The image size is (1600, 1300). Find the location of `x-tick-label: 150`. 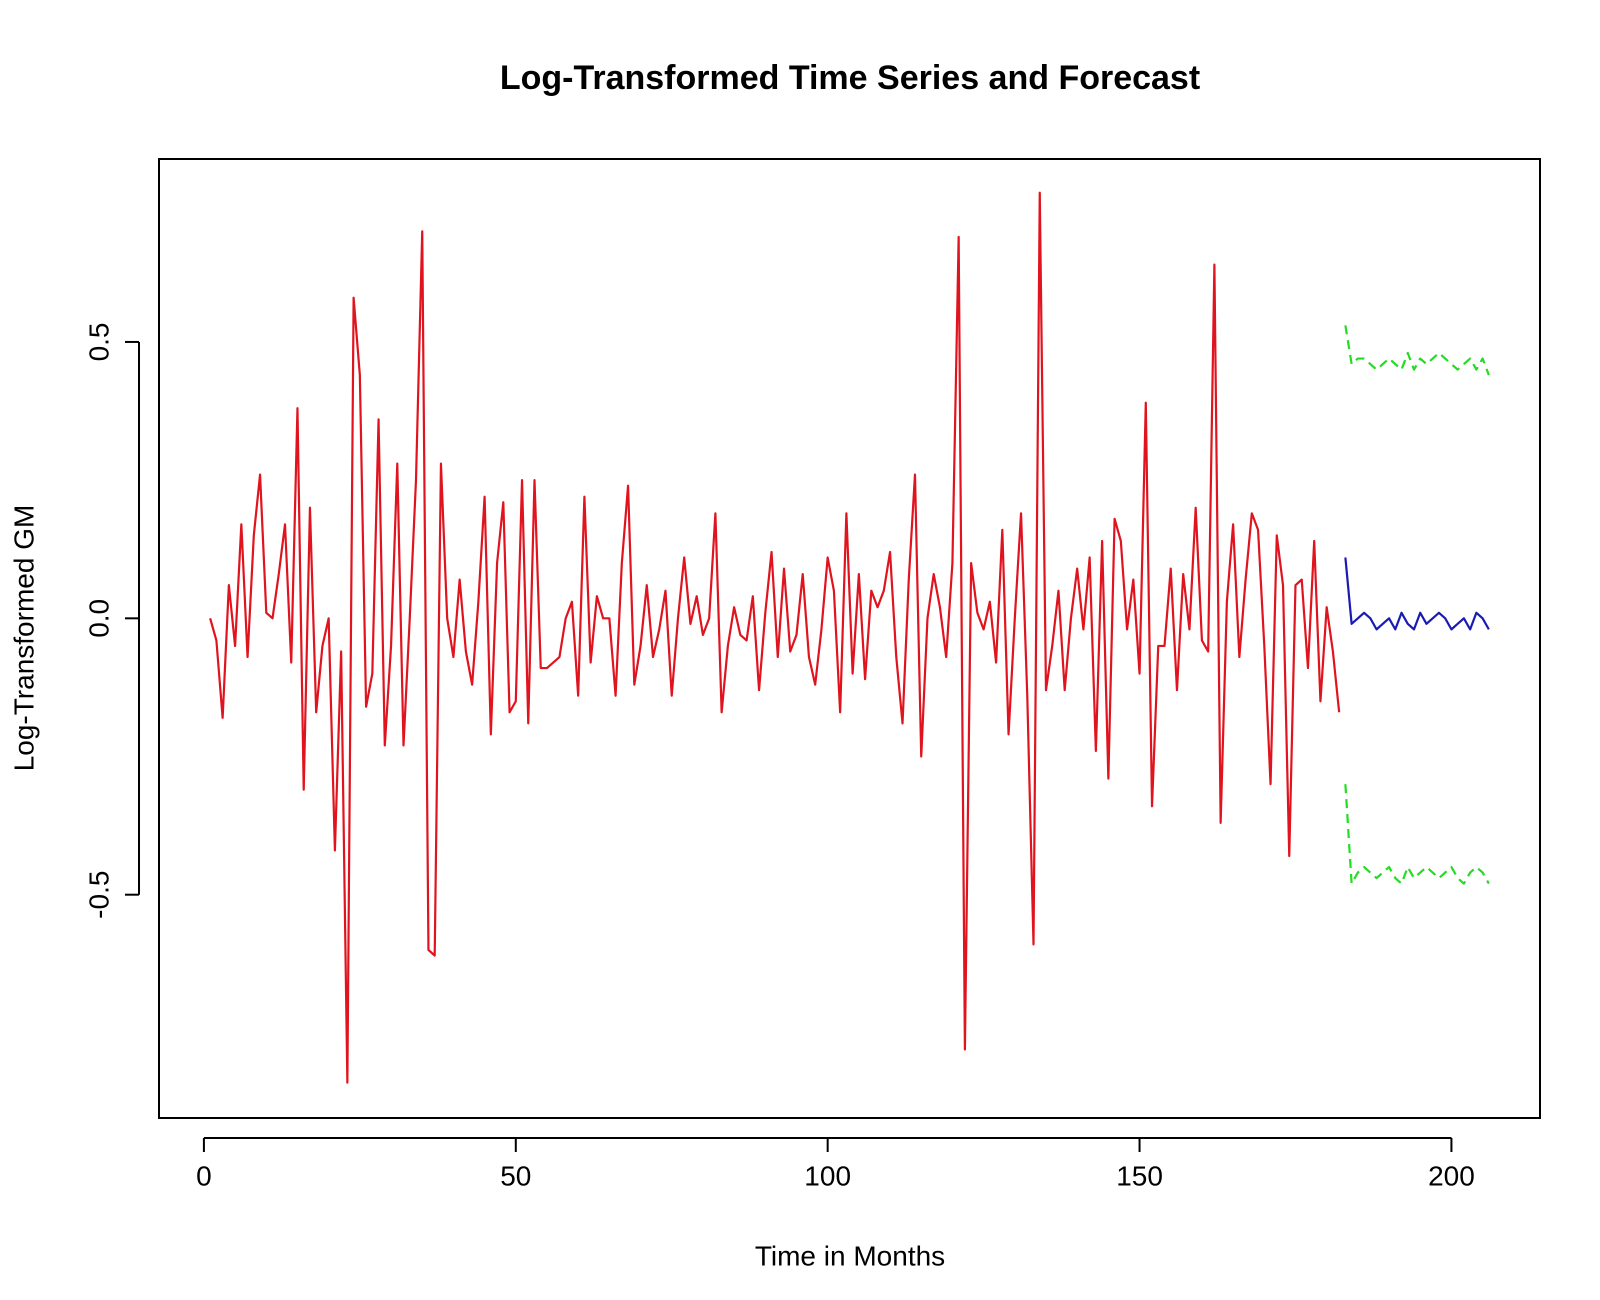

x-tick-label: 150 is located at coordinates (1139, 1175).